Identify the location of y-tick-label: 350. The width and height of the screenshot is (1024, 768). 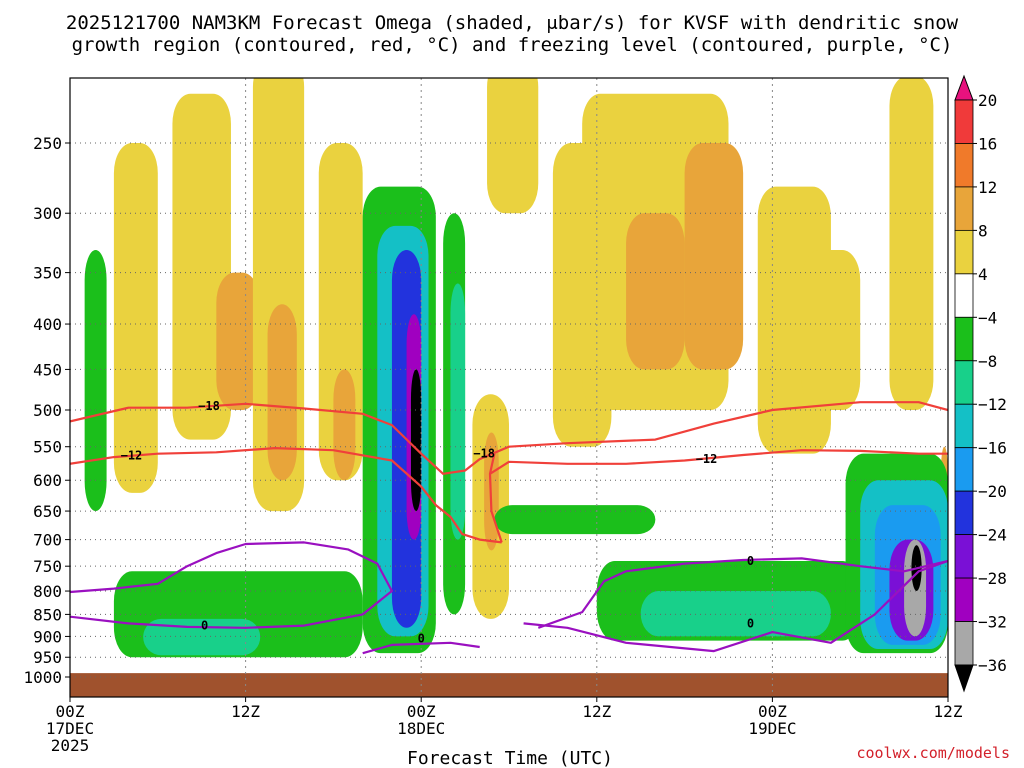
(47, 273).